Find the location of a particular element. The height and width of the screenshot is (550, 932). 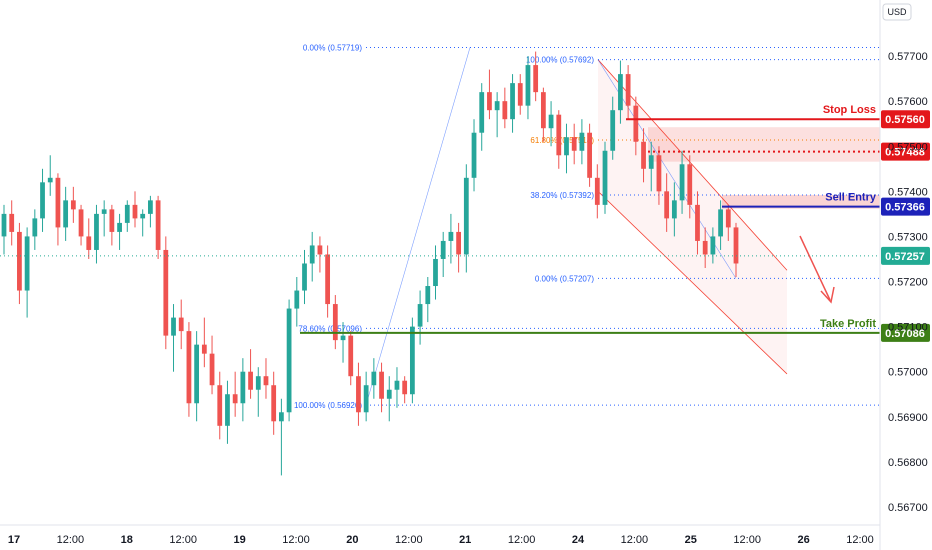

level-name-label: Stop Loss is located at coordinates (849, 110).